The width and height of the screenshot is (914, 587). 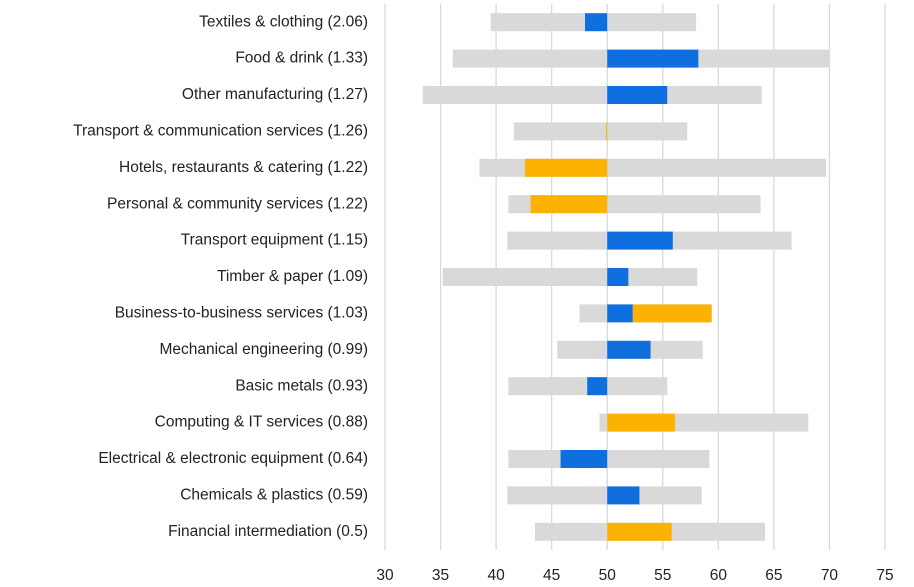 What do you see at coordinates (233, 458) in the screenshot?
I see `category-label: Electrical & electronic equipment (0.64)` at bounding box center [233, 458].